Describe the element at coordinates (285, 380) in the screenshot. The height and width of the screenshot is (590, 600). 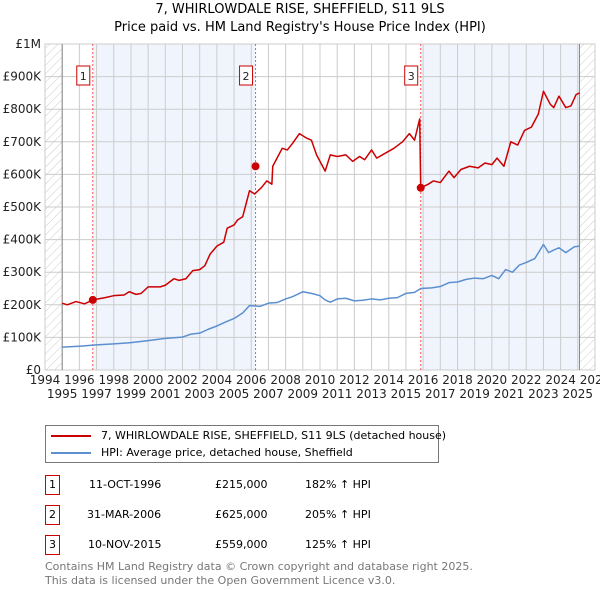
I see `x-tick-label: 2008` at that location.